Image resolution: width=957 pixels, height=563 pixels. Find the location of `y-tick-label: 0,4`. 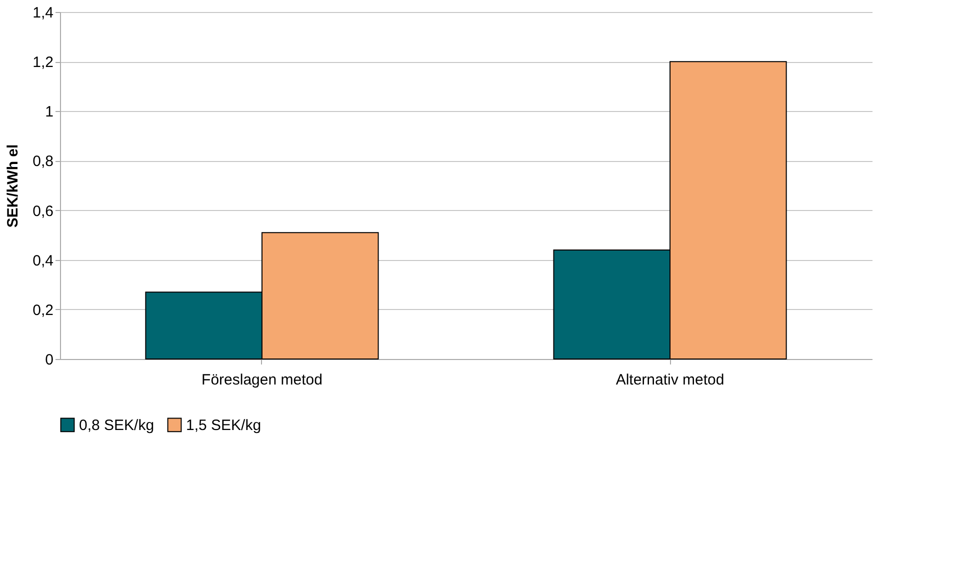

y-tick-label: 0,4 is located at coordinates (43, 261).